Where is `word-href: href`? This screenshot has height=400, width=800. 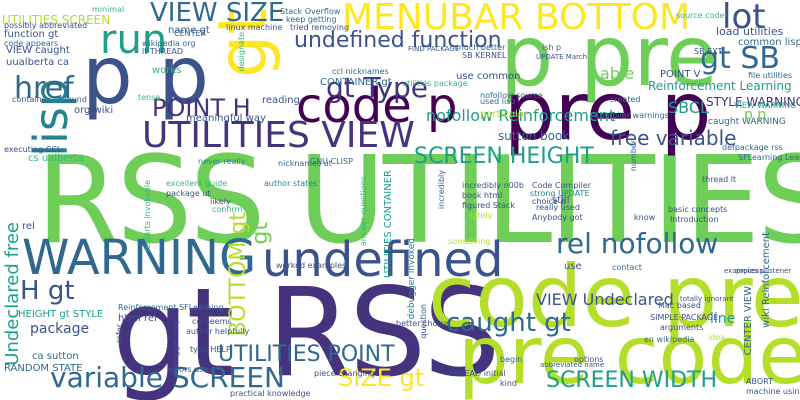
word-href: href is located at coordinates (44, 88).